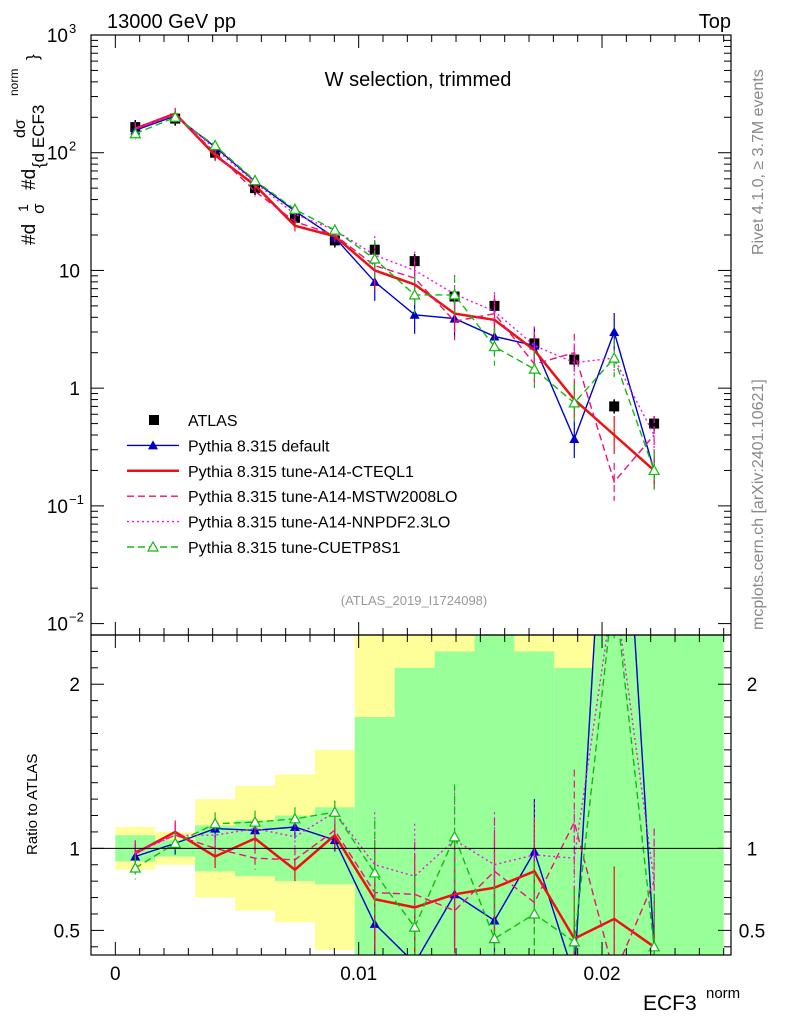  What do you see at coordinates (20, 128) in the screenshot?
I see `svg-text: dσ` at bounding box center [20, 128].